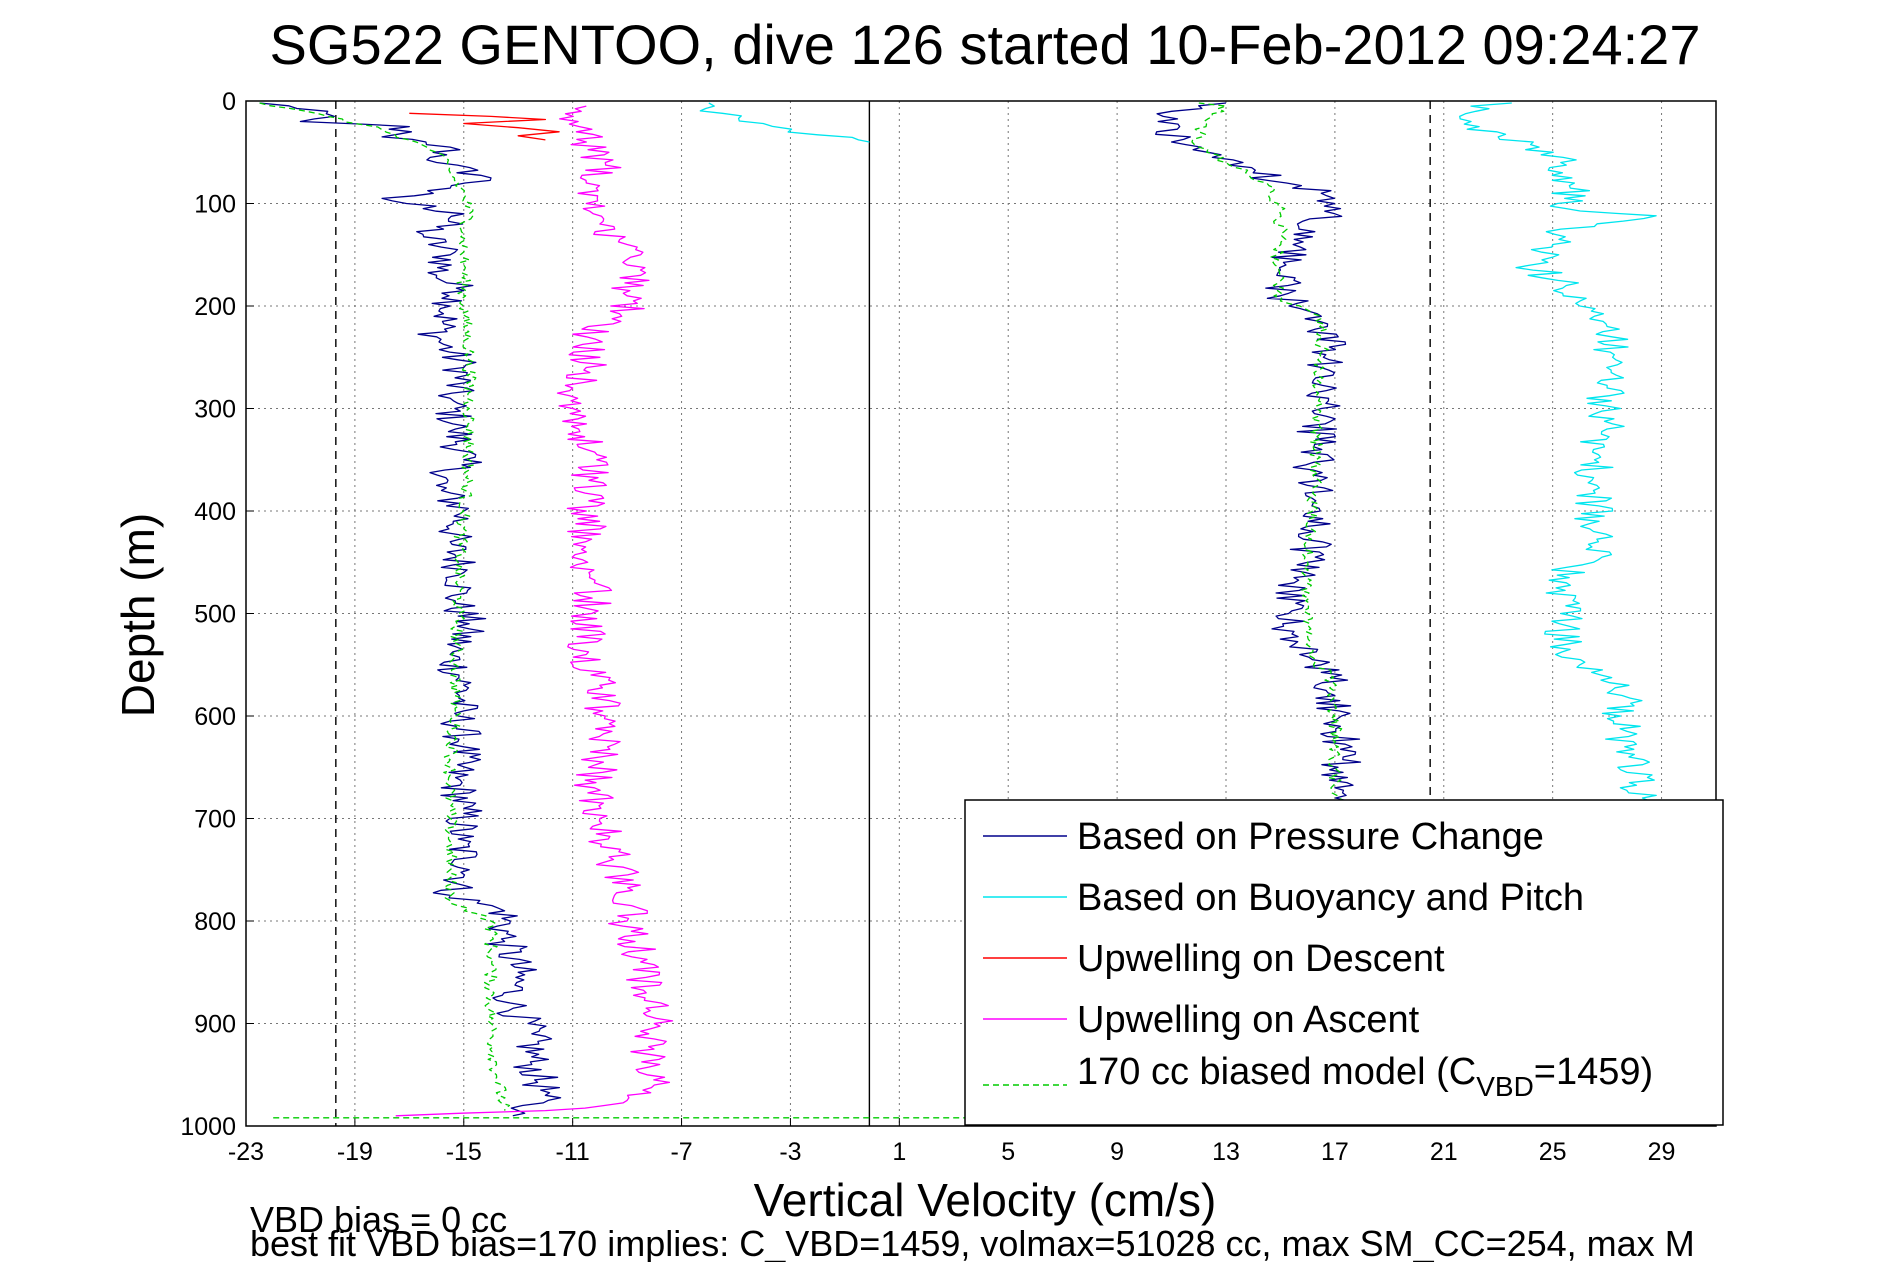 The image size is (1891, 1262). What do you see at coordinates (534, 611) in the screenshot?
I see `series-line-upwelling-on-ascent` at bounding box center [534, 611].